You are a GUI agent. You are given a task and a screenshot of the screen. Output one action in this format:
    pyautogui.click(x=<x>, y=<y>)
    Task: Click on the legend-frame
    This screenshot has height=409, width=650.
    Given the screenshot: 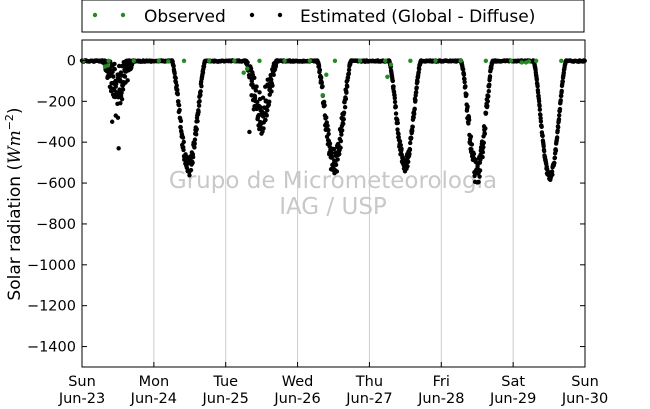 What is the action you would take?
    pyautogui.click(x=333, y=16)
    